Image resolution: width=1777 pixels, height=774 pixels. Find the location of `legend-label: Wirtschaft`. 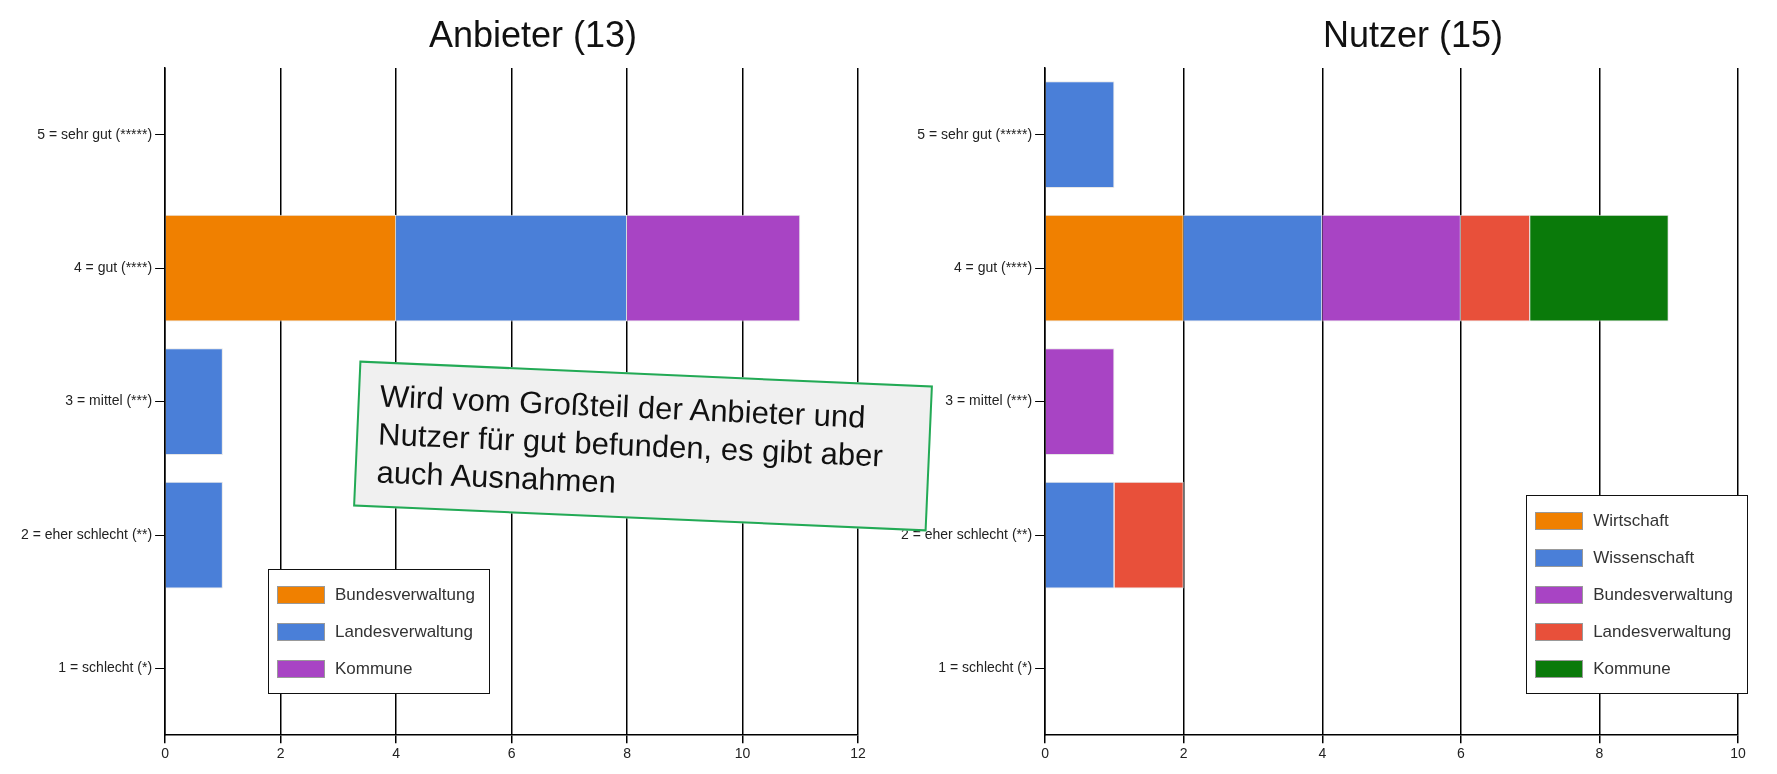

legend-label: Wirtschaft is located at coordinates (1631, 520).